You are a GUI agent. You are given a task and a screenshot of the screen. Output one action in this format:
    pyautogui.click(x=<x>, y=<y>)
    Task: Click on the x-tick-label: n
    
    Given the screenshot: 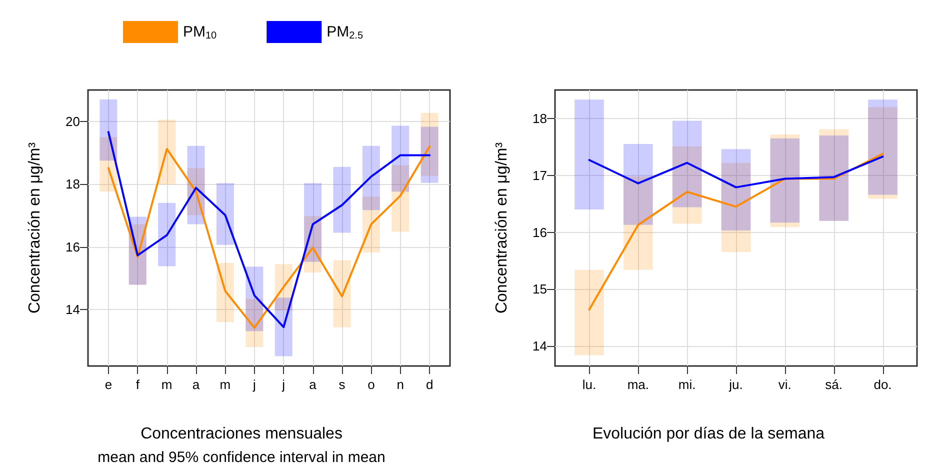 What is the action you would take?
    pyautogui.click(x=400, y=384)
    